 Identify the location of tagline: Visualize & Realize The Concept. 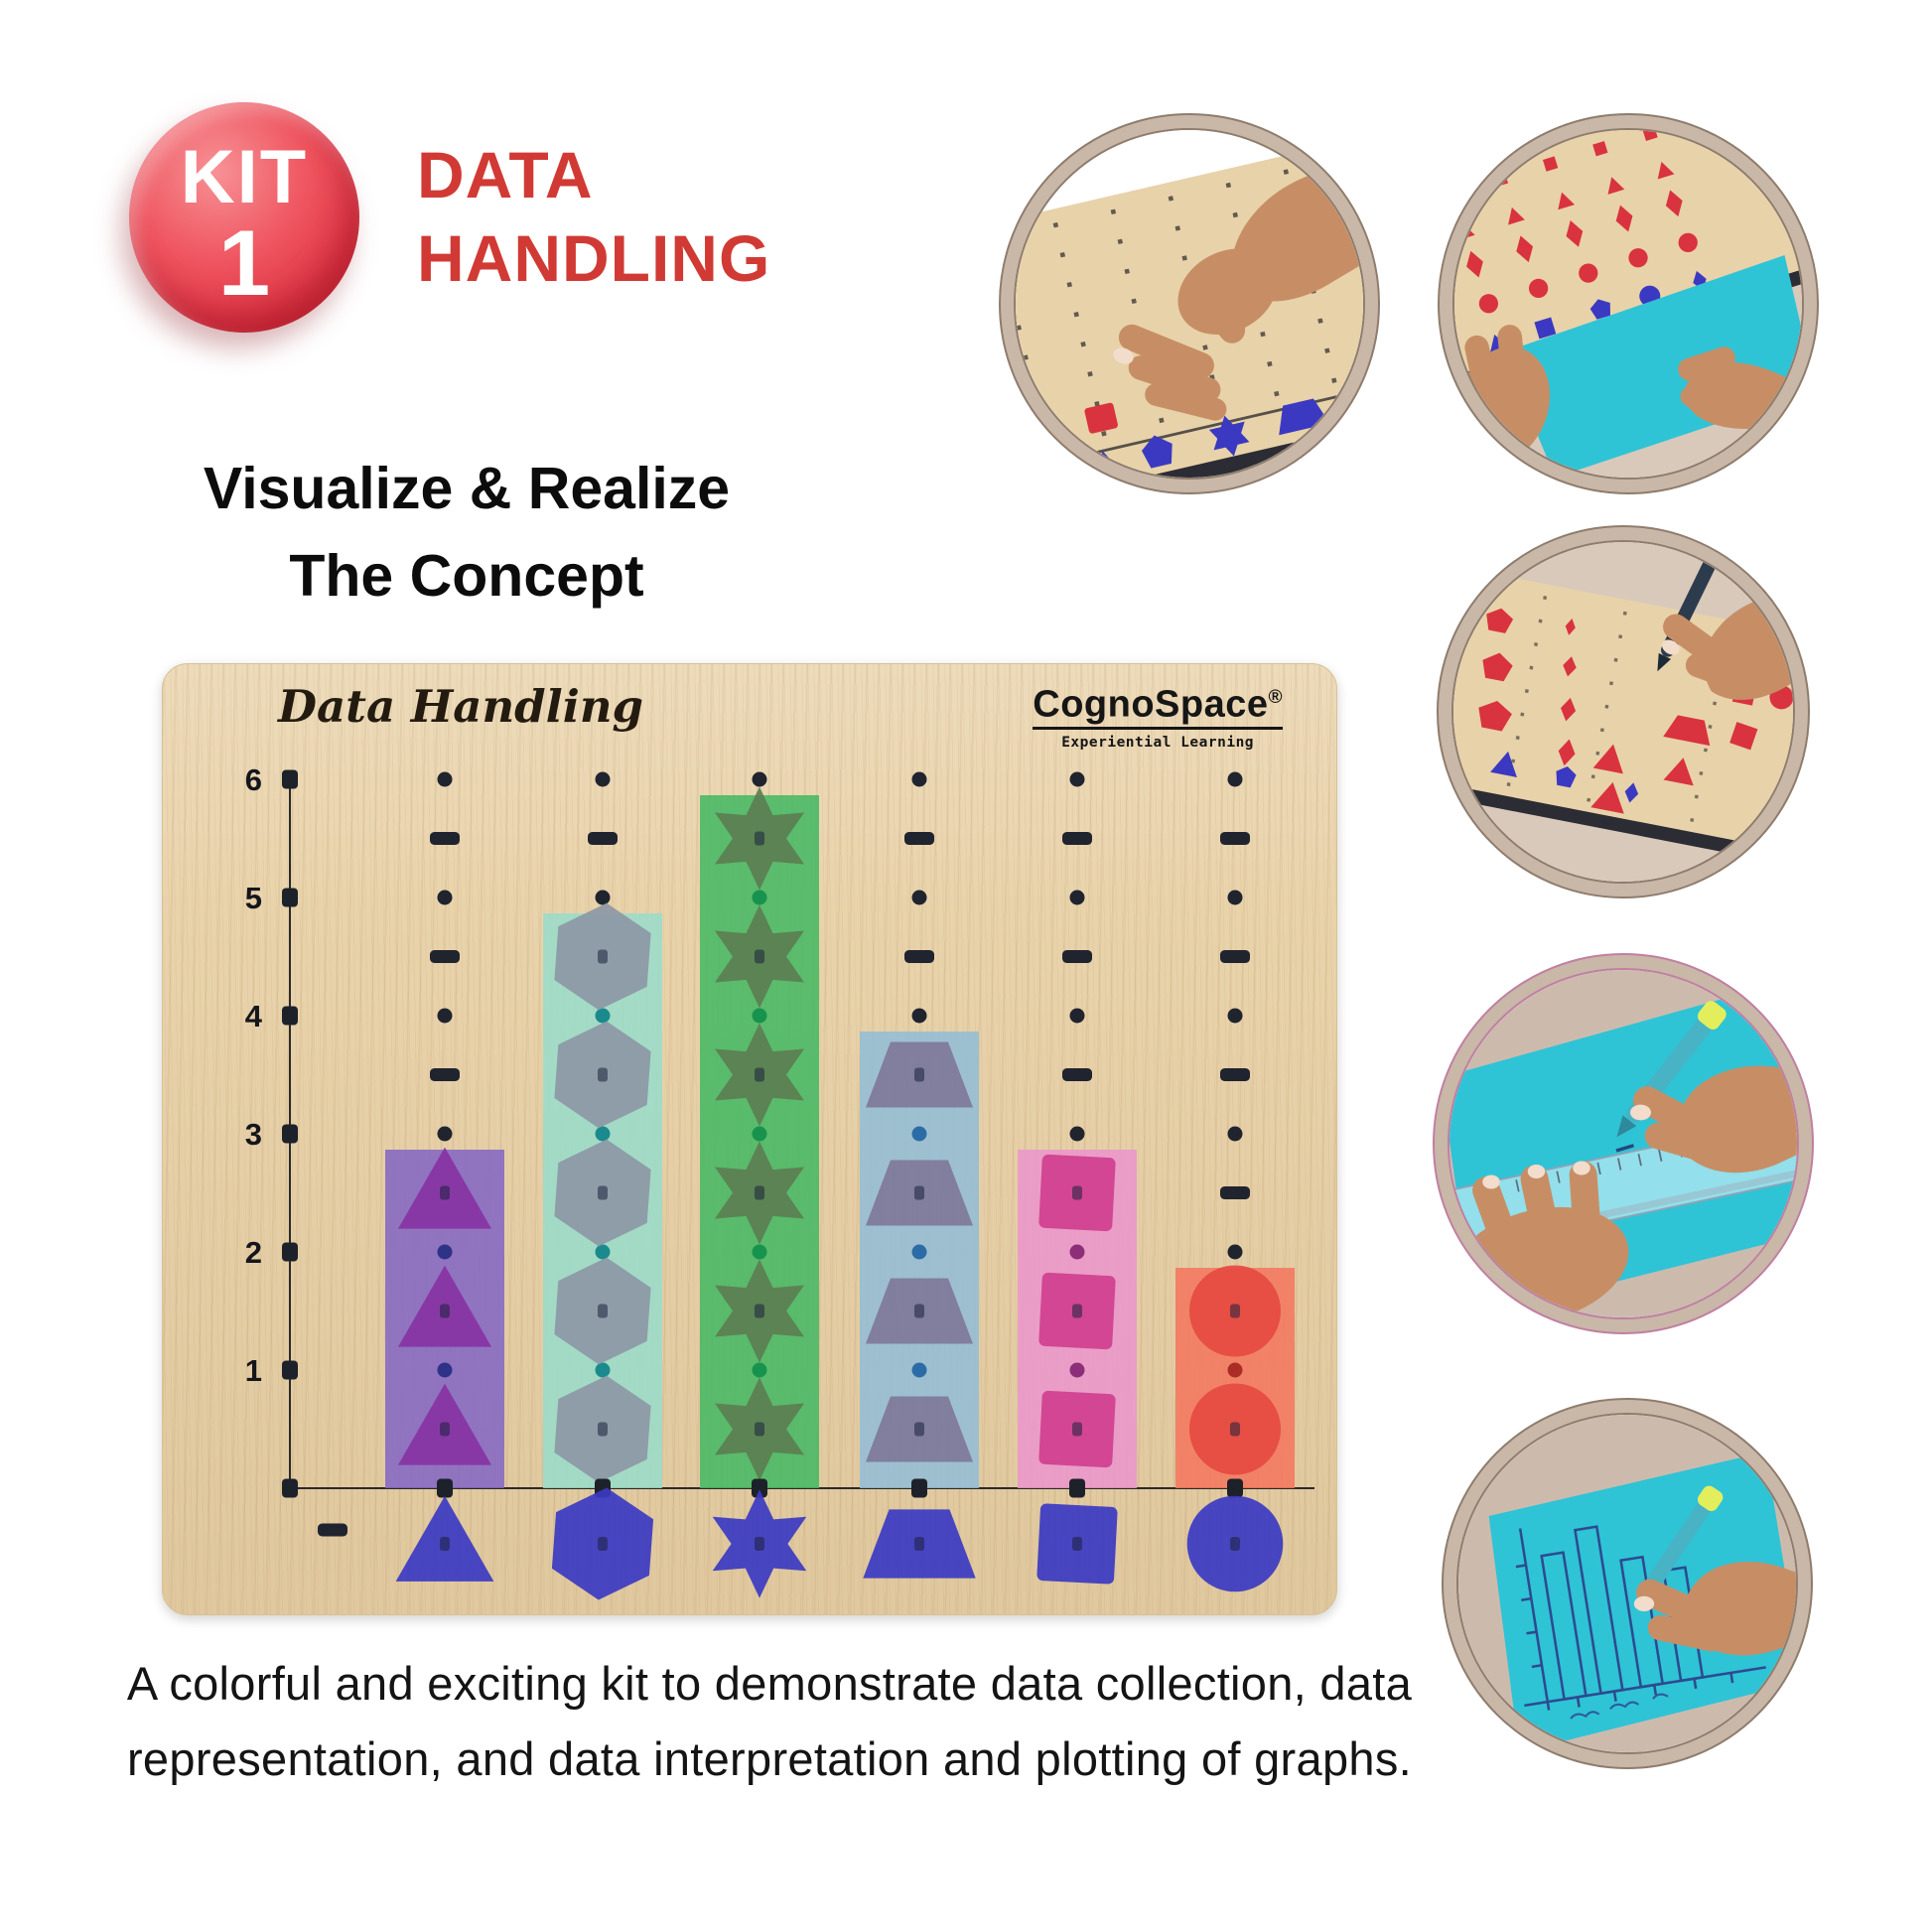
(466, 532).